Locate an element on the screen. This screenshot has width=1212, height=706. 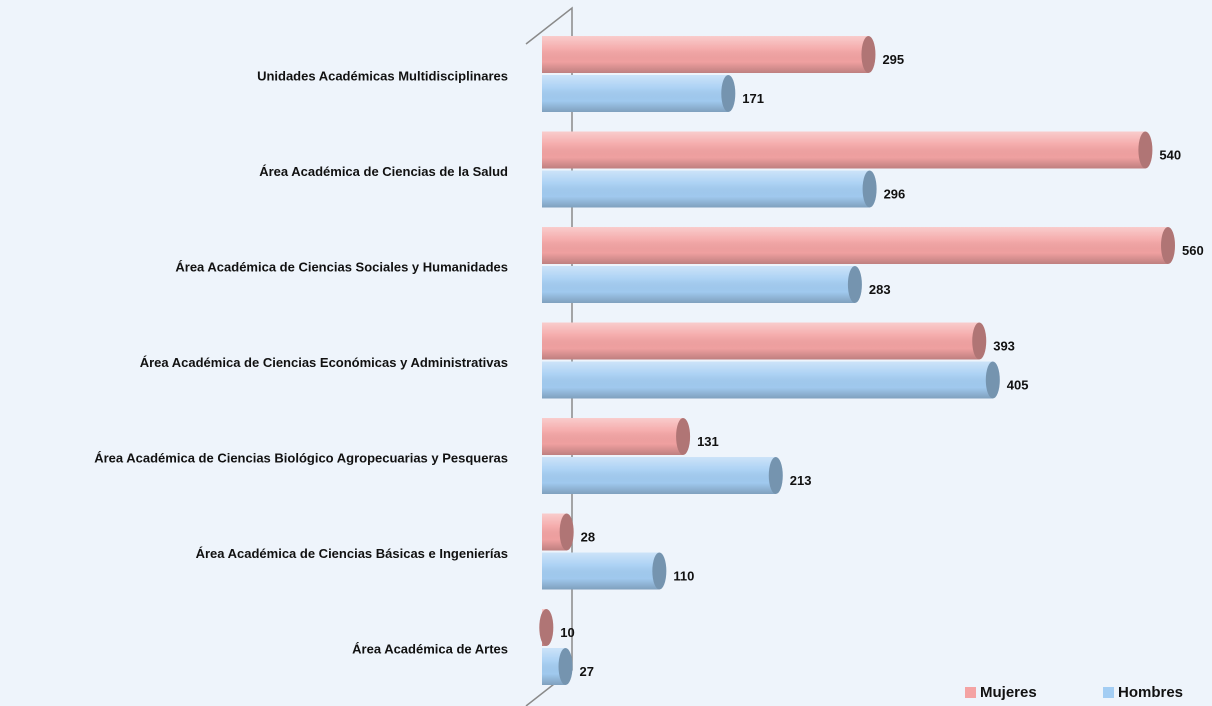
value-label: 295 is located at coordinates (893, 59).